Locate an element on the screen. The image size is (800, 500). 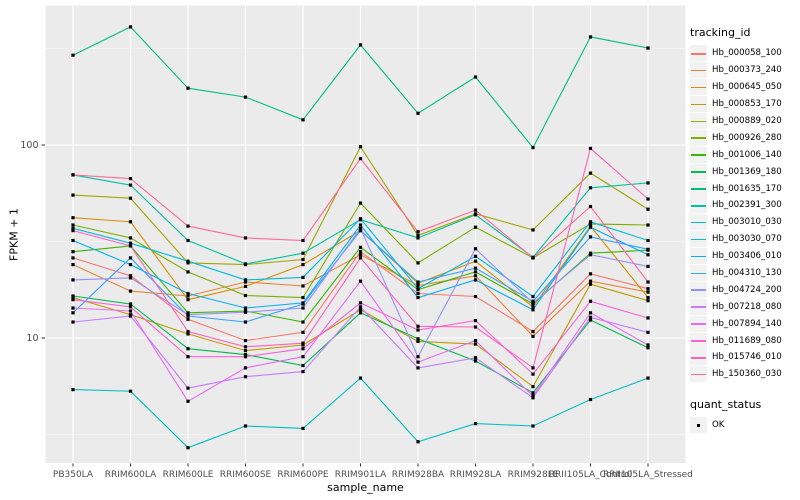
x-tick-label: RRII105LA_Stressed is located at coordinates (648, 475).